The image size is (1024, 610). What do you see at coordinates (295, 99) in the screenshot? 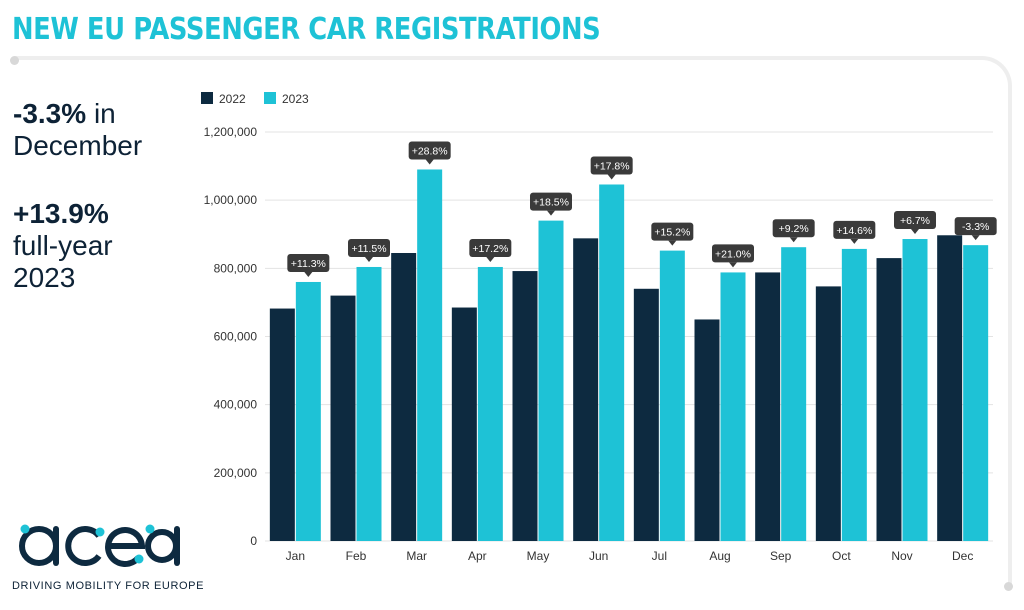
I see `legend-label: 2023` at bounding box center [295, 99].